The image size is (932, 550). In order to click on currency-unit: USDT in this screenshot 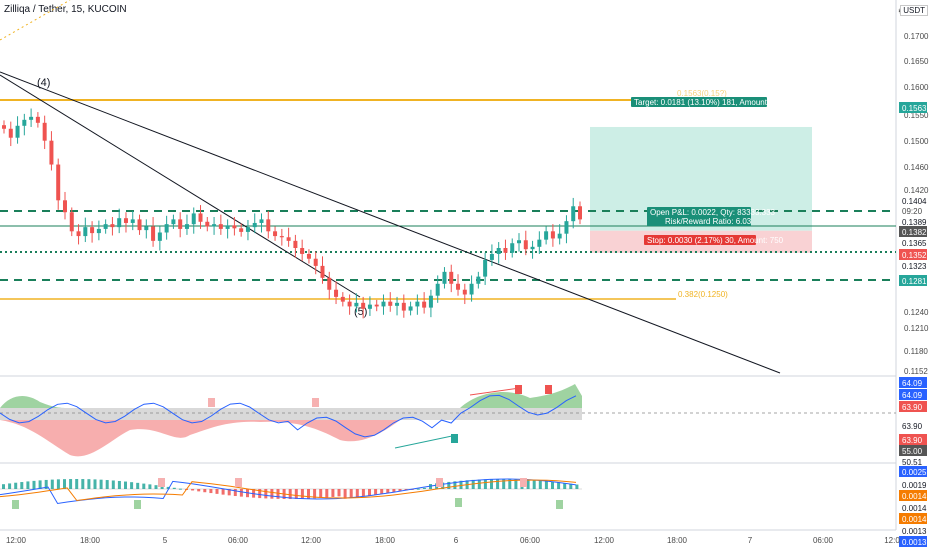, I will do `click(914, 10)`.